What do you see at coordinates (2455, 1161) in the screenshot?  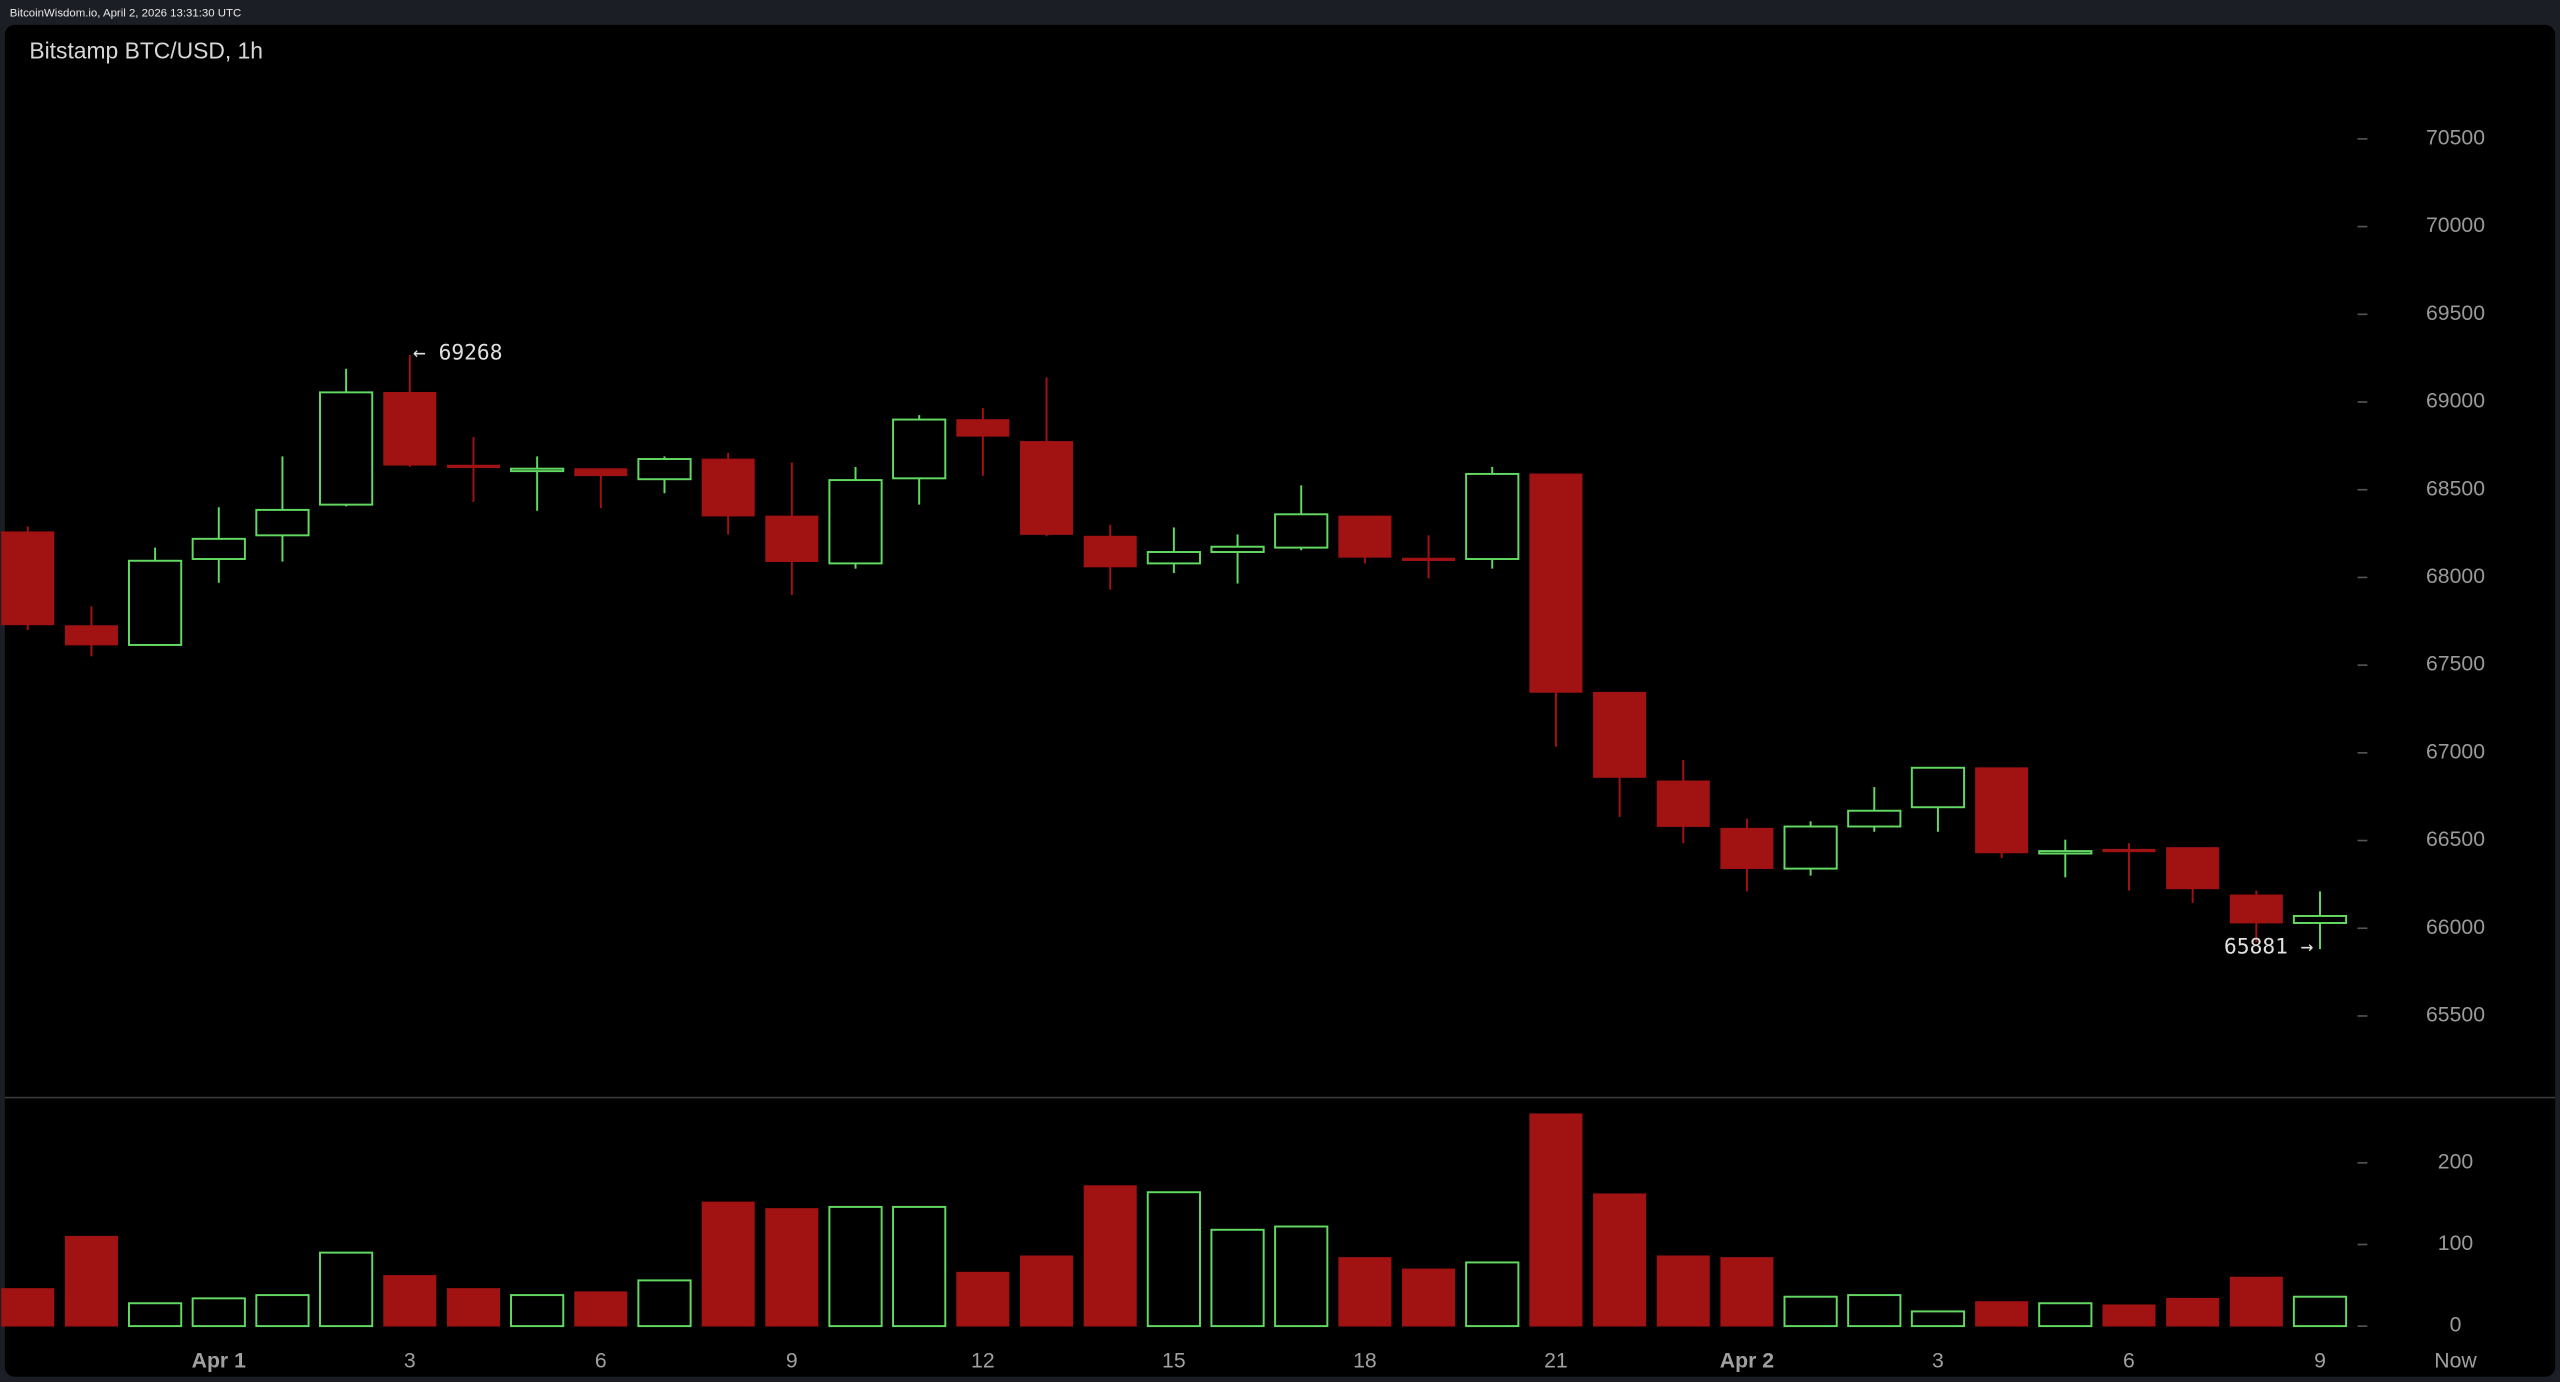 I see `y2-tick-label: 200` at bounding box center [2455, 1161].